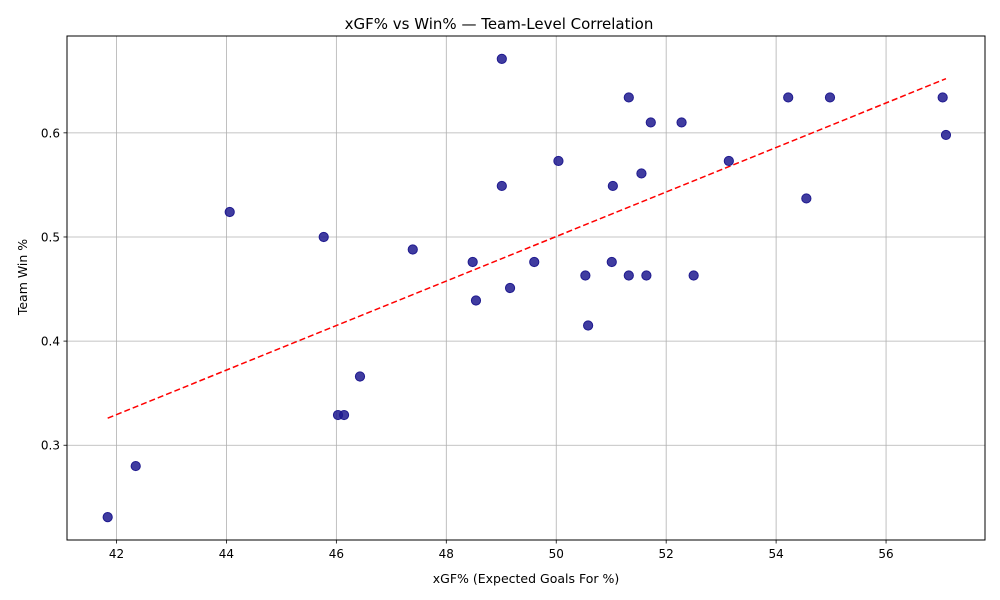 The height and width of the screenshot is (600, 1000). What do you see at coordinates (666, 554) in the screenshot?
I see `x-tick-label: 52` at bounding box center [666, 554].